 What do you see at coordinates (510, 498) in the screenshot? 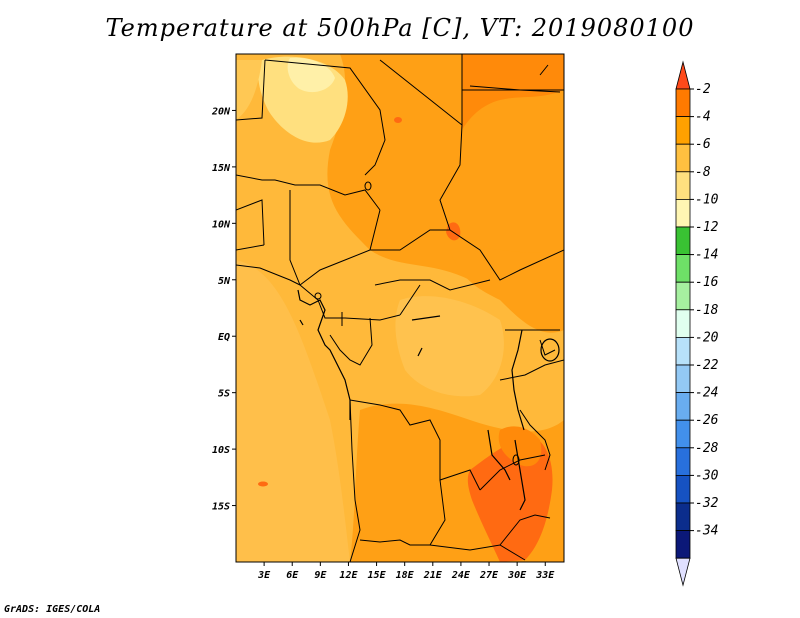
I see `field-southeast-red` at bounding box center [510, 498].